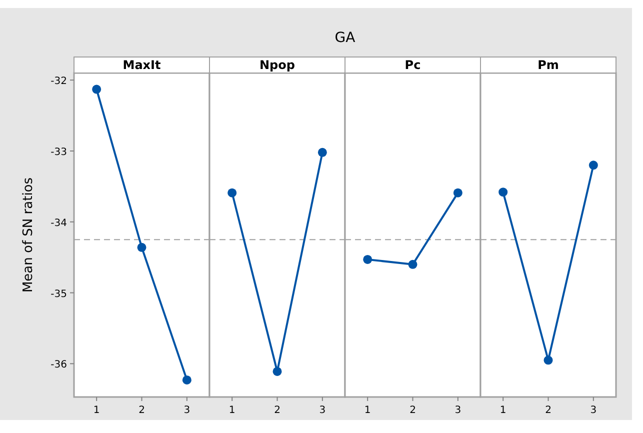 The height and width of the screenshot is (433, 643). What do you see at coordinates (58, 294) in the screenshot?
I see `y-tick-label: -35` at bounding box center [58, 294].